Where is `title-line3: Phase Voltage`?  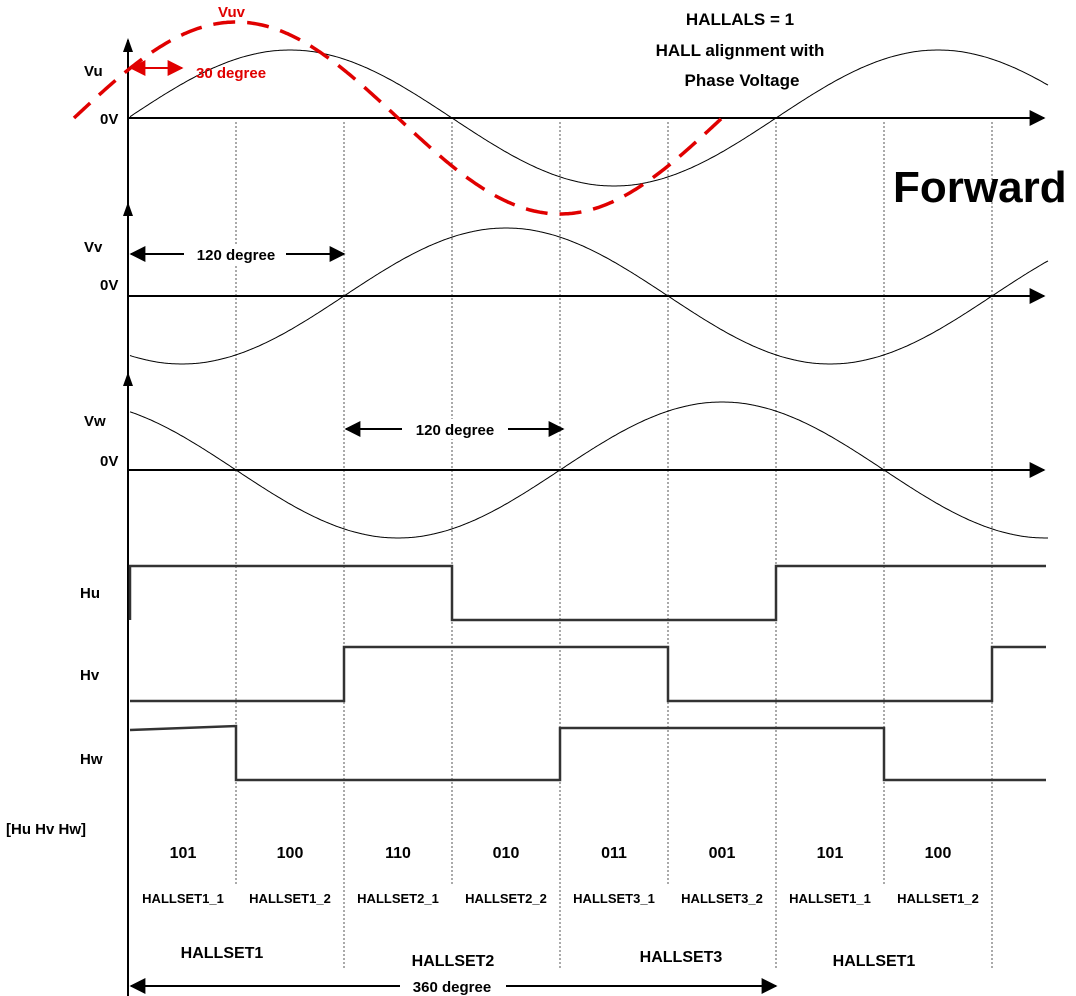 title-line3: Phase Voltage is located at coordinates (742, 80).